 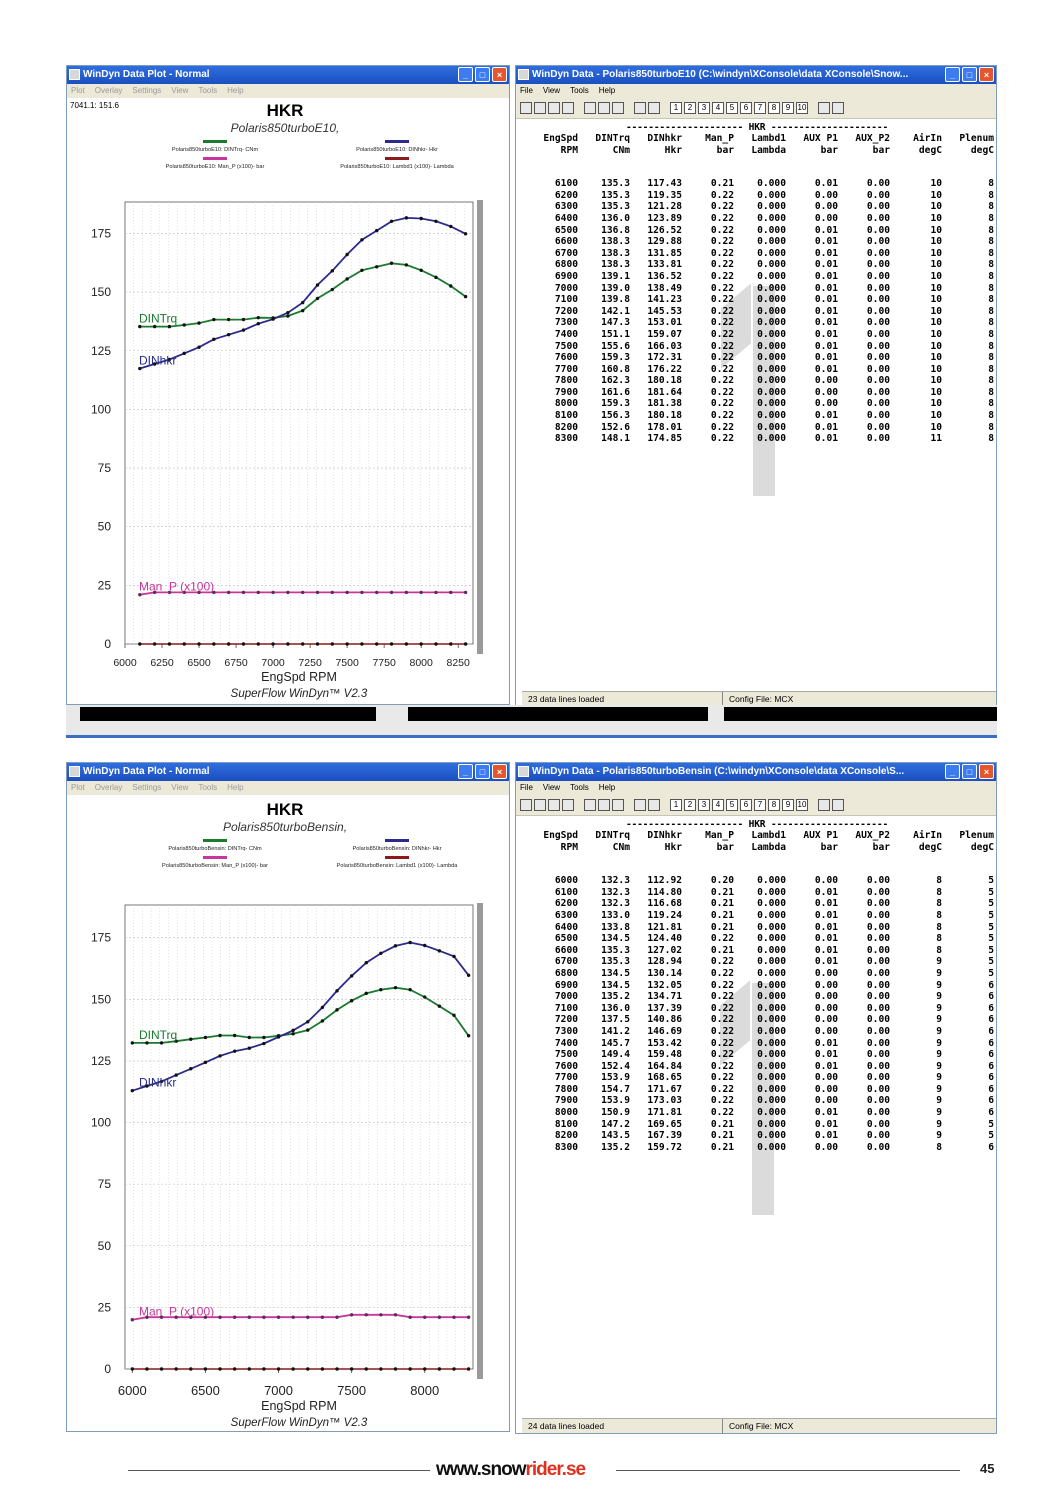 What do you see at coordinates (566, 950) in the screenshot?
I see `table-cell: 6600` at bounding box center [566, 950].